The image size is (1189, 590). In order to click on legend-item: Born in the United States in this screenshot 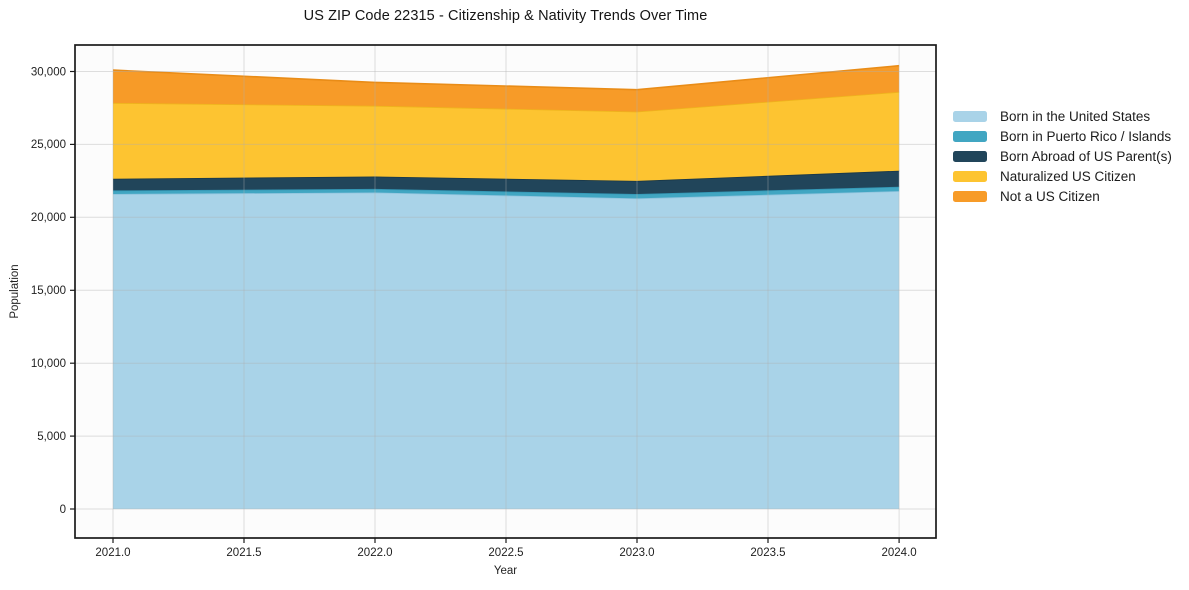, I will do `click(1062, 116)`.